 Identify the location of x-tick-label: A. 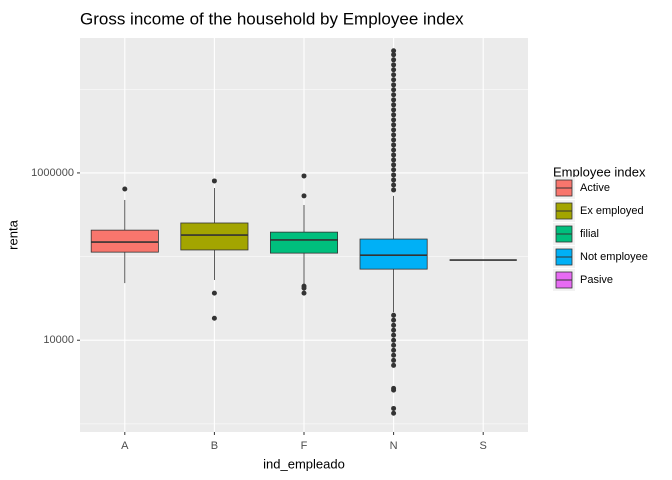
(125, 446).